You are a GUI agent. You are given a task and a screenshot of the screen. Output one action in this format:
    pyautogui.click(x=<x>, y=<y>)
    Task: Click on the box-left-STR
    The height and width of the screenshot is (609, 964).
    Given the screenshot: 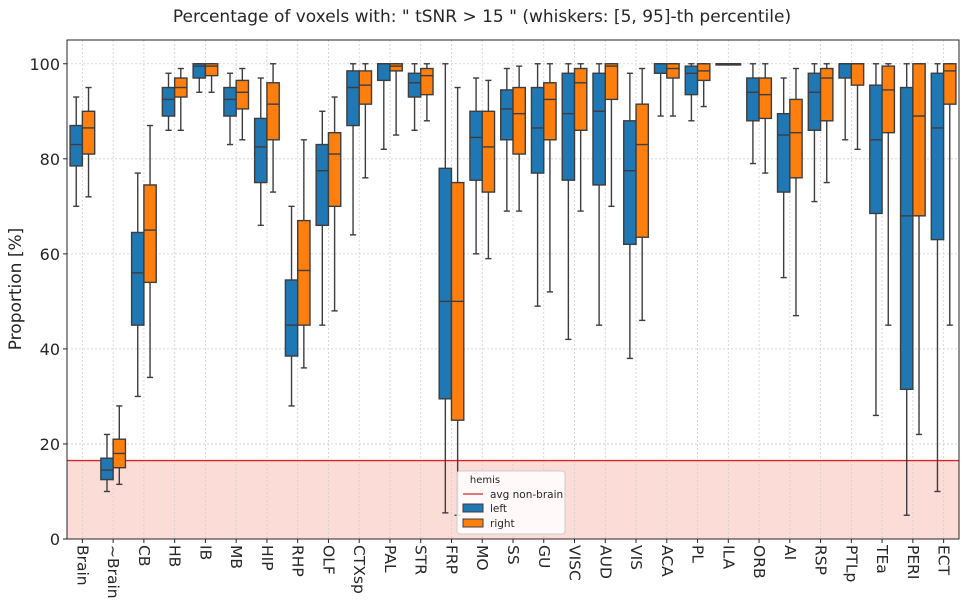 What is the action you would take?
    pyautogui.click(x=414, y=85)
    